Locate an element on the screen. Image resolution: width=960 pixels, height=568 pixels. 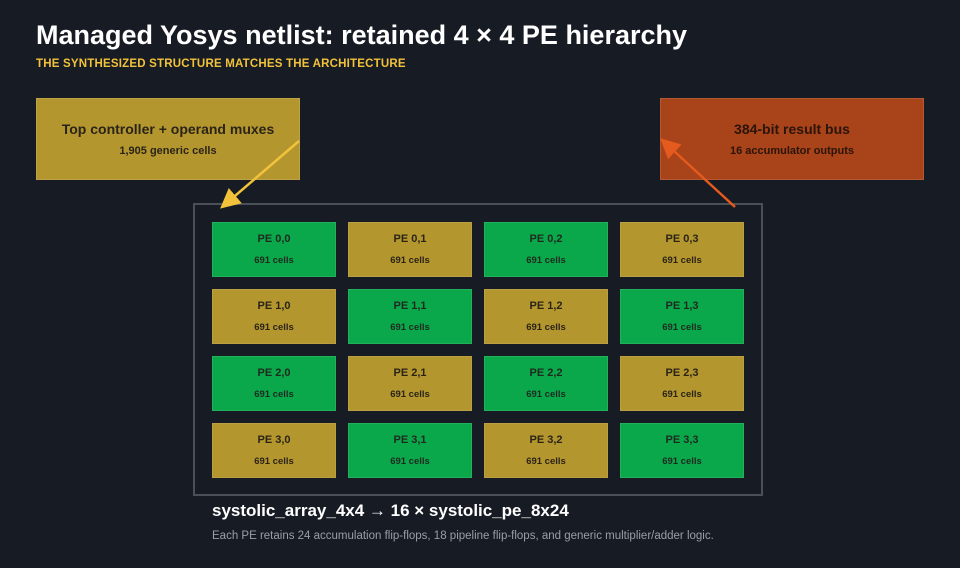
pe-name: PE 3,2 is located at coordinates (546, 440).